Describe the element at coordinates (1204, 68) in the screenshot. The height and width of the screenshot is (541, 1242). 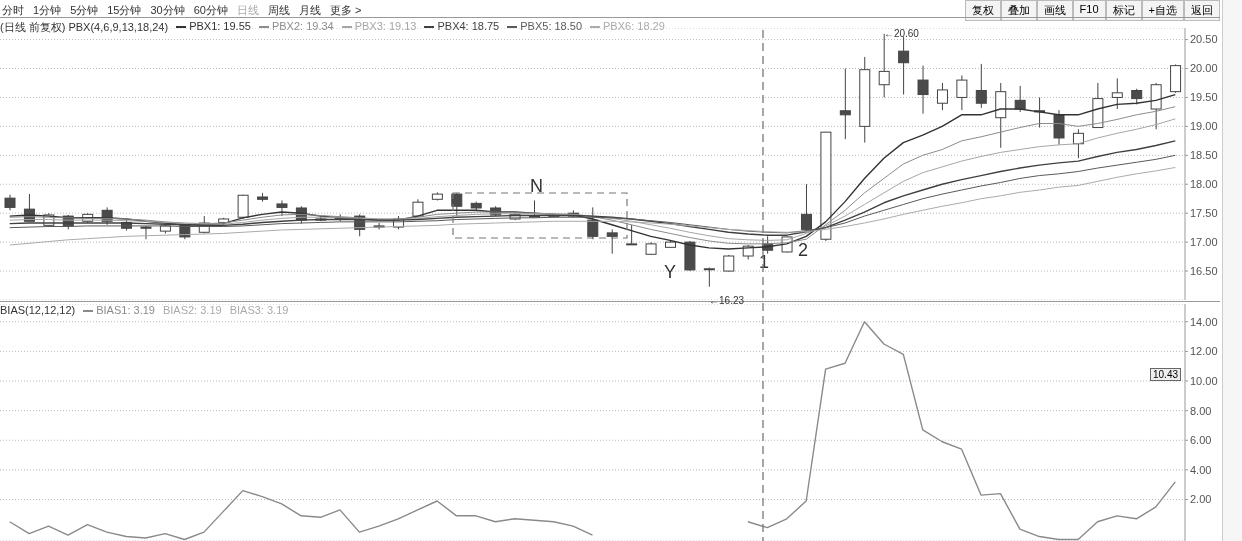
I see `y-tick-label: 20.00` at that location.